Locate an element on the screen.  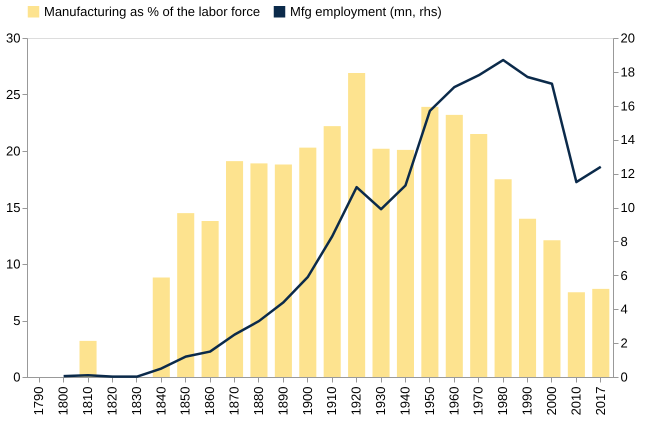
y2-tick-label: 16 is located at coordinates (627, 106).